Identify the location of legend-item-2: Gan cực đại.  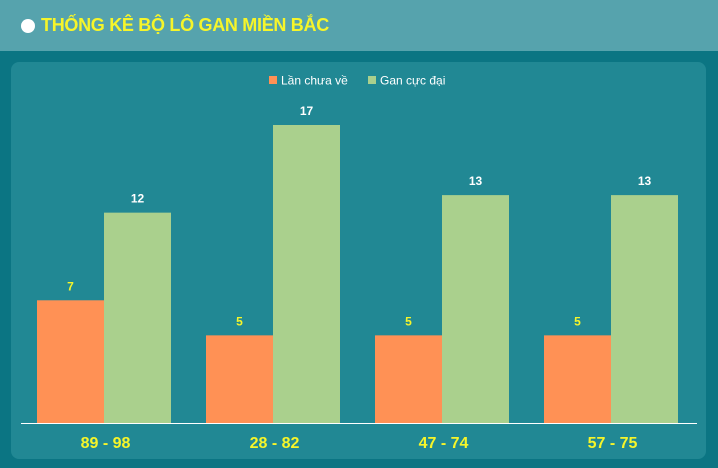
(406, 81).